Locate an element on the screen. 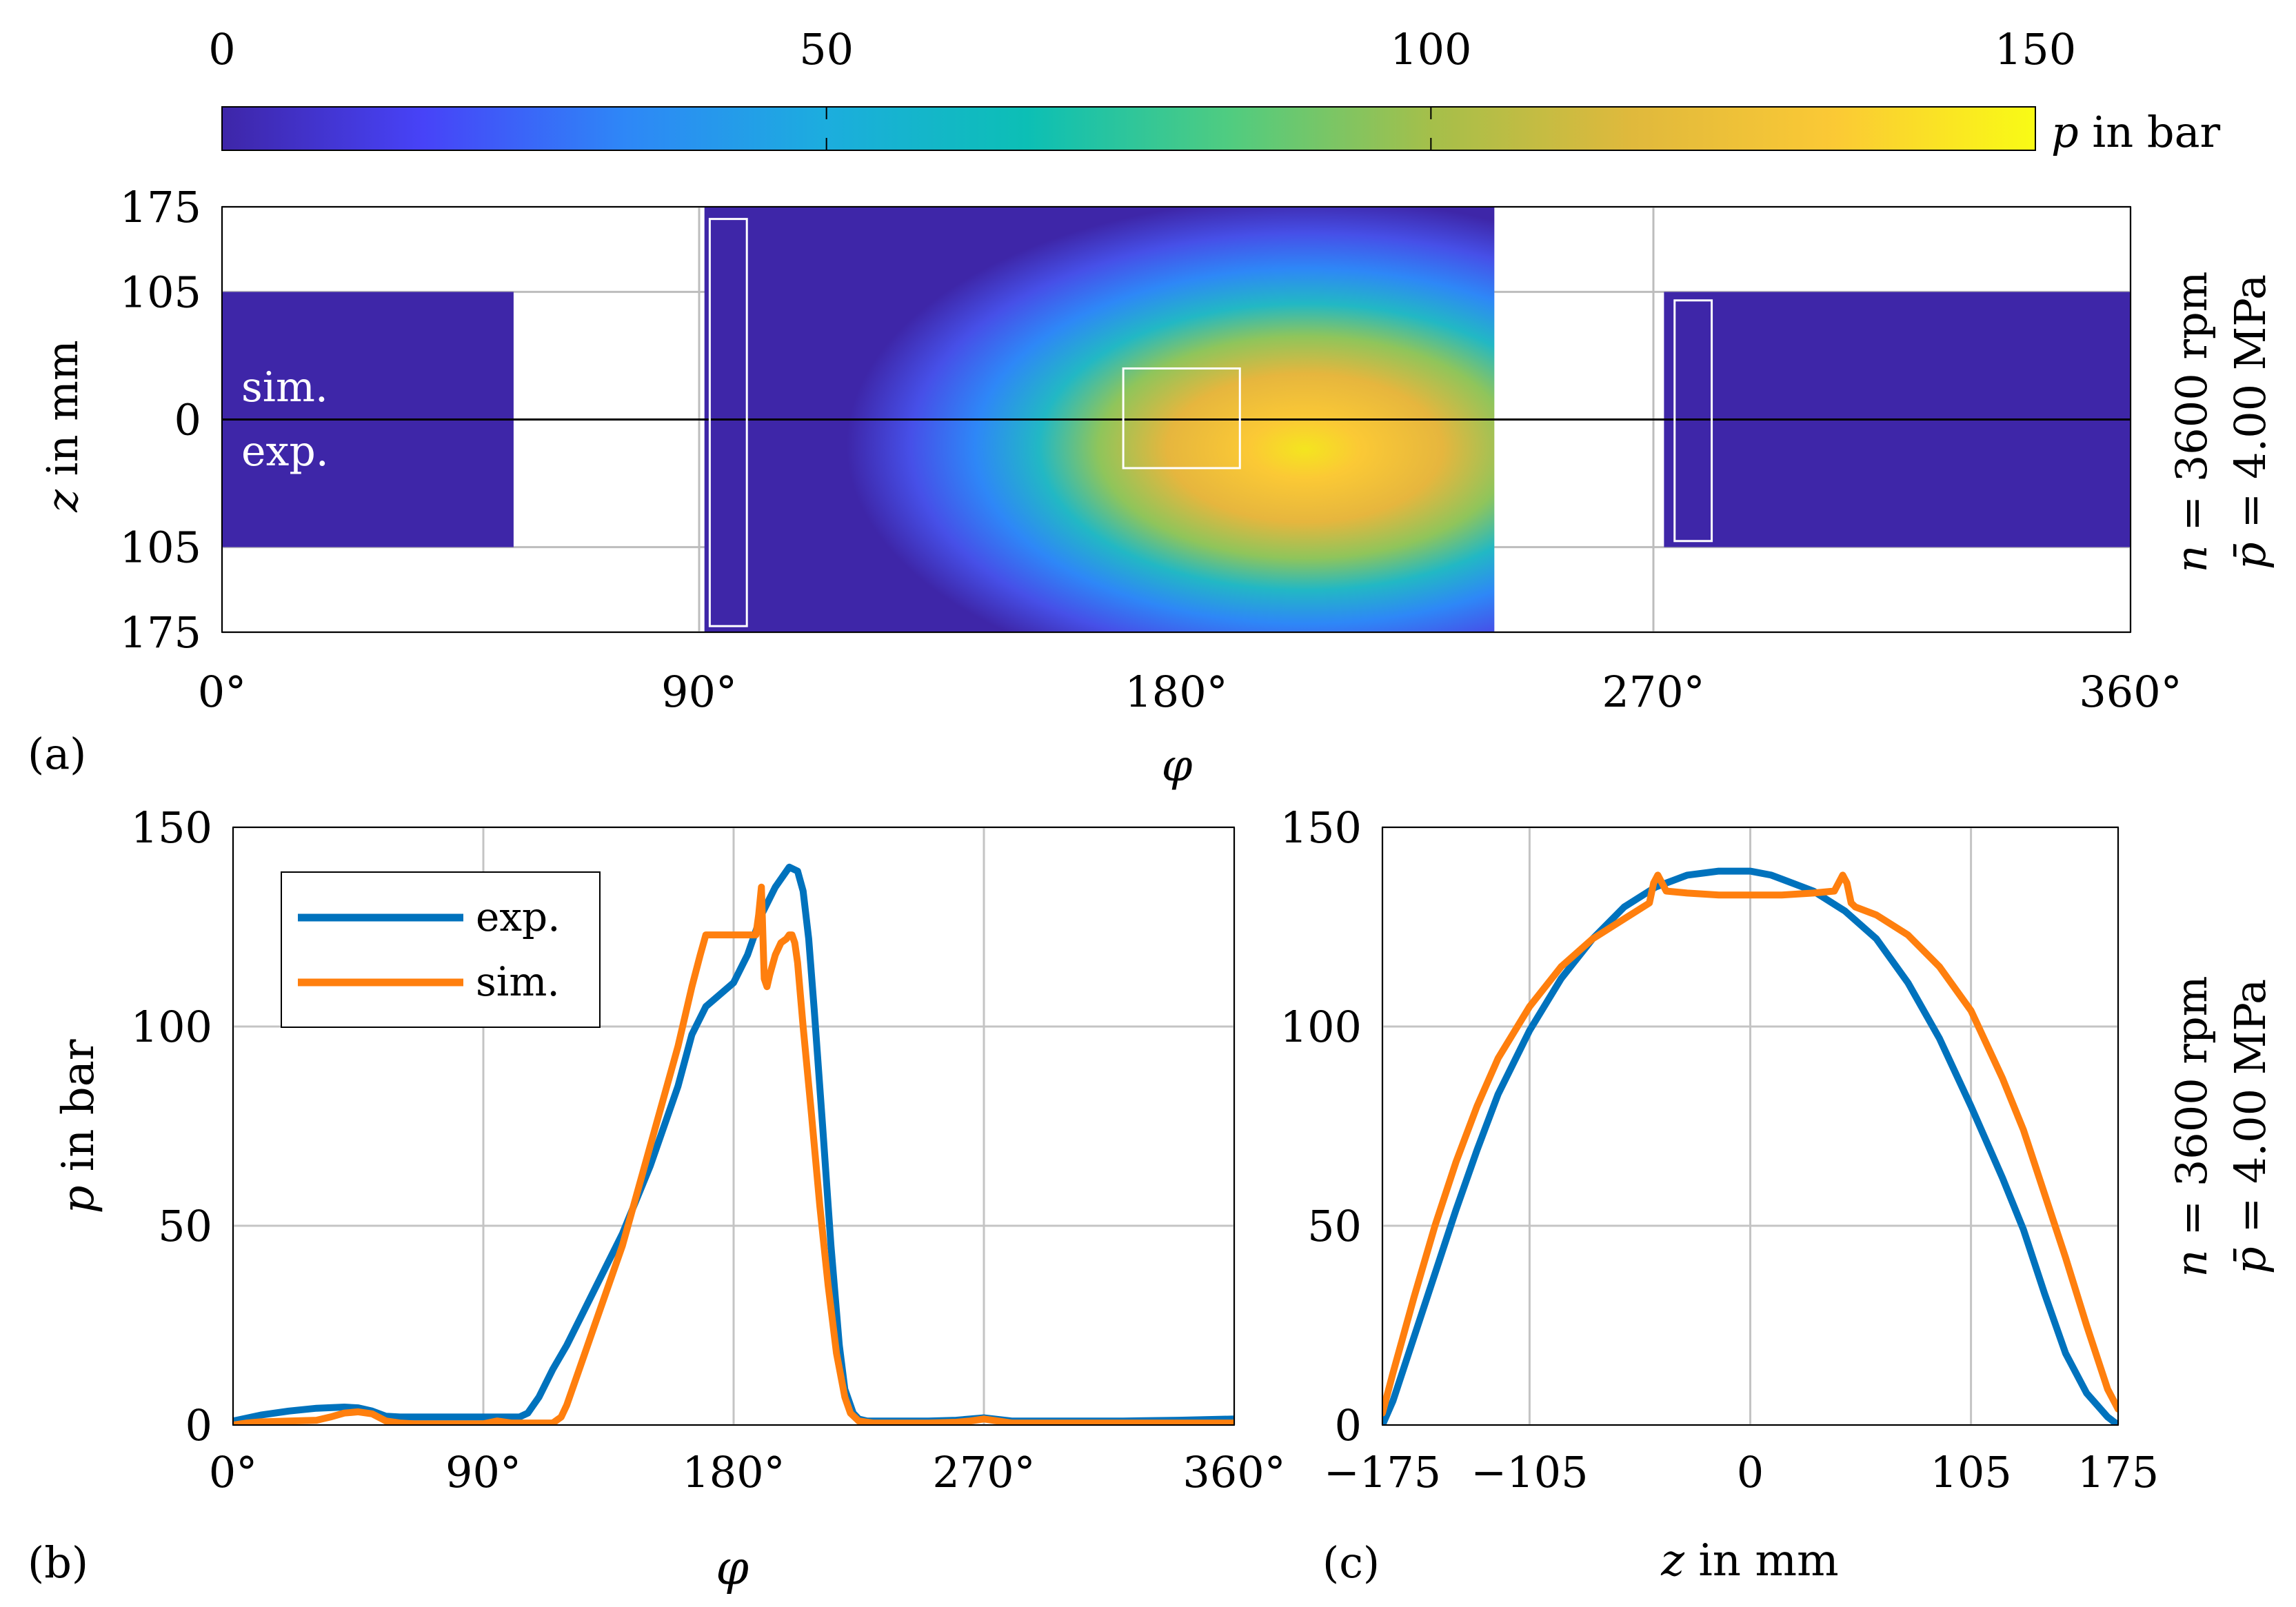 The width and height of the screenshot is (2296, 1607). panel-c-y-tick-label: 50 is located at coordinates (1334, 1226).